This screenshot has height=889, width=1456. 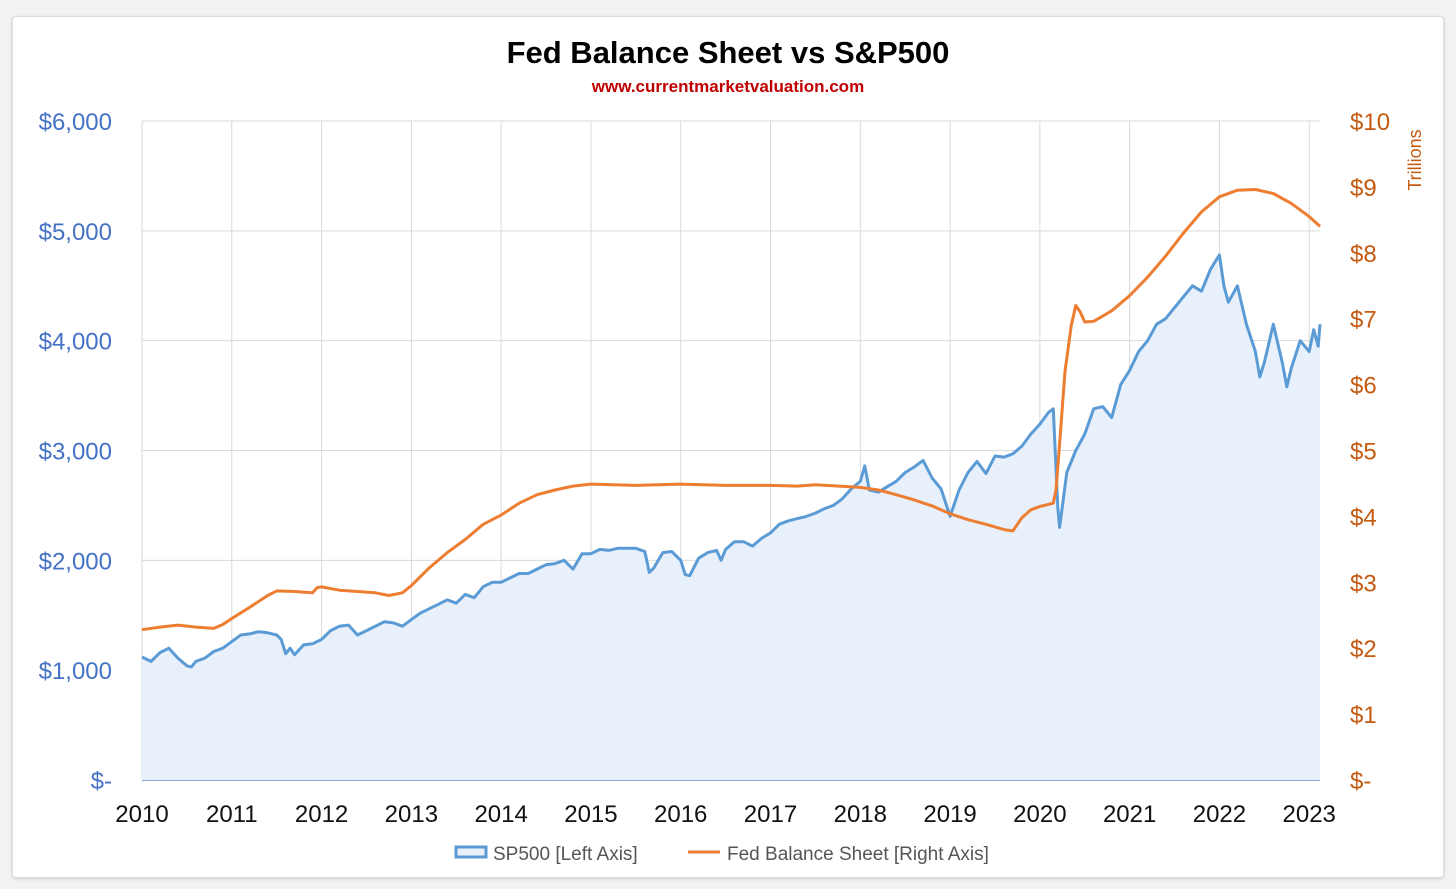 What do you see at coordinates (321, 814) in the screenshot?
I see `x-tick-label: 2012` at bounding box center [321, 814].